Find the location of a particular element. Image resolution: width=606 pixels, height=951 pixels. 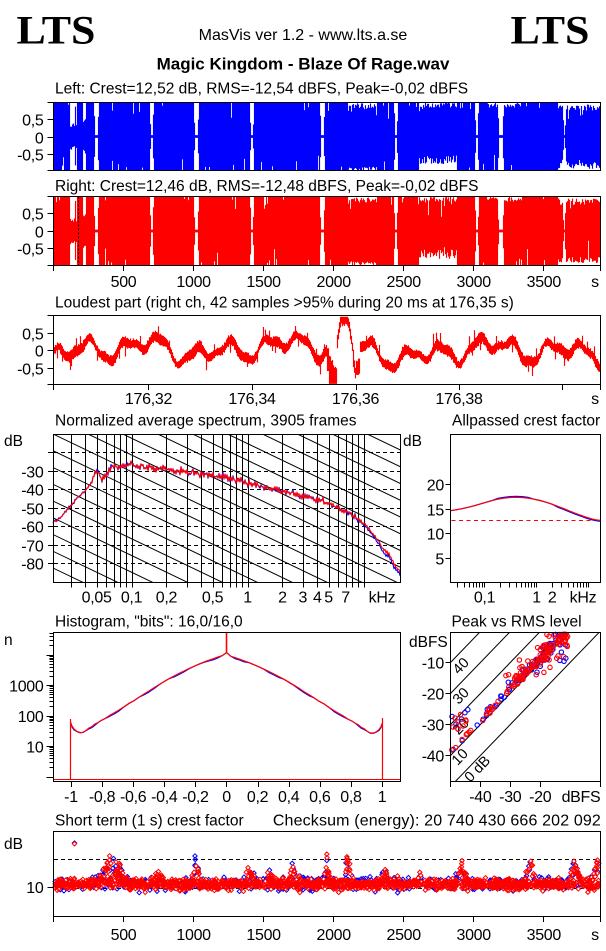

svg-text: 3 is located at coordinates (302, 598).